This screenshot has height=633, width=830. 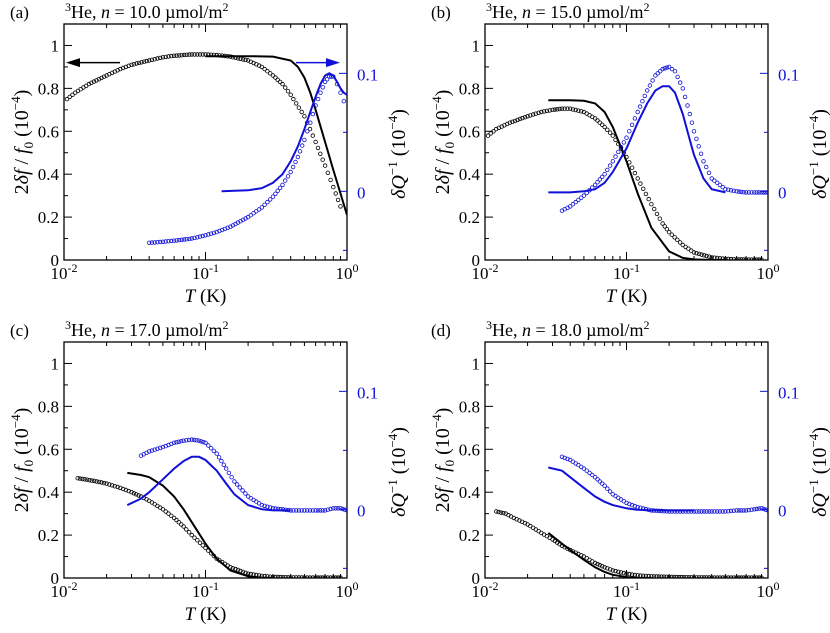 I want to click on right-axis-label: δQ−1 (10−4), so click(x=397, y=154).